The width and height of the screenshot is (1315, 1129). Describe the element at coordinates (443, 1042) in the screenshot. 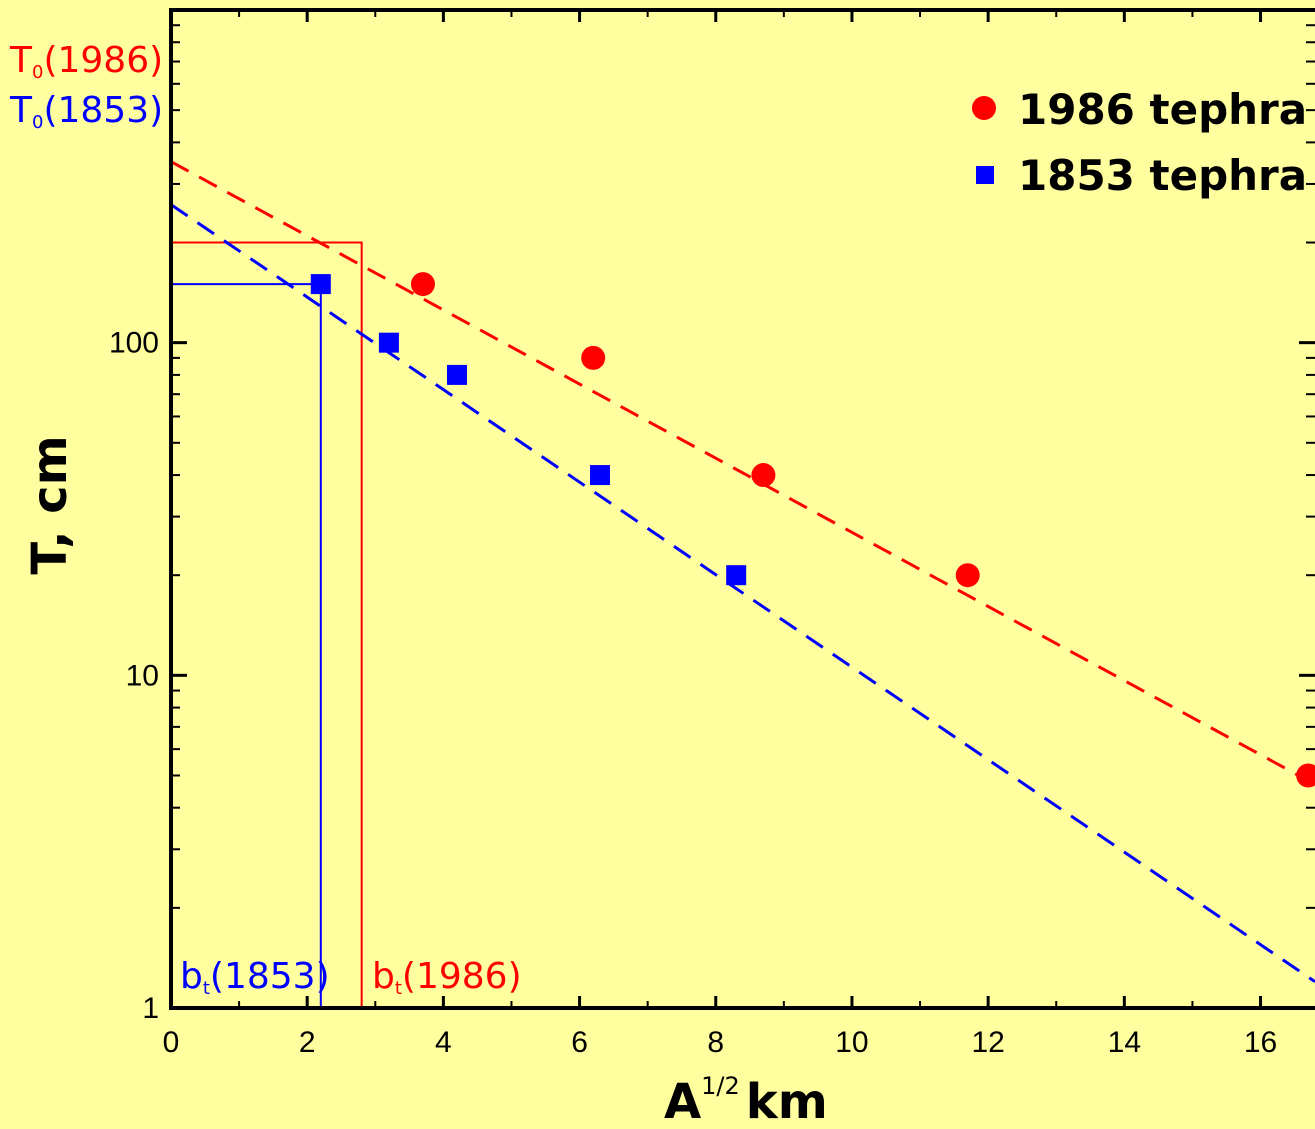

I see `x-tick-label: 4` at that location.